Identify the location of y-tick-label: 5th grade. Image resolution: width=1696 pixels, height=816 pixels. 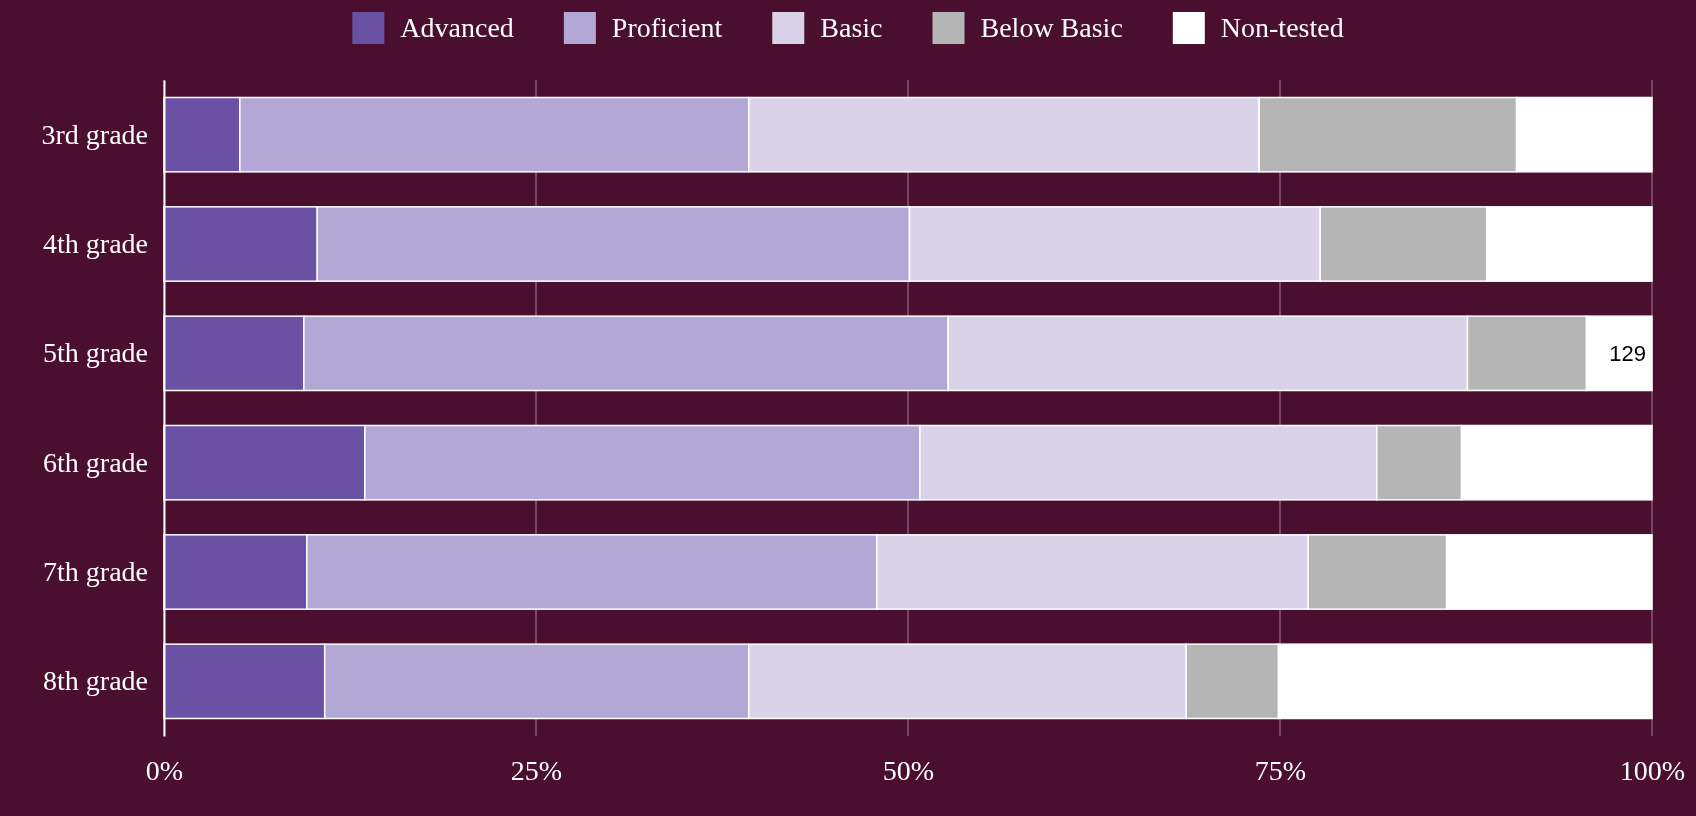
(95, 353).